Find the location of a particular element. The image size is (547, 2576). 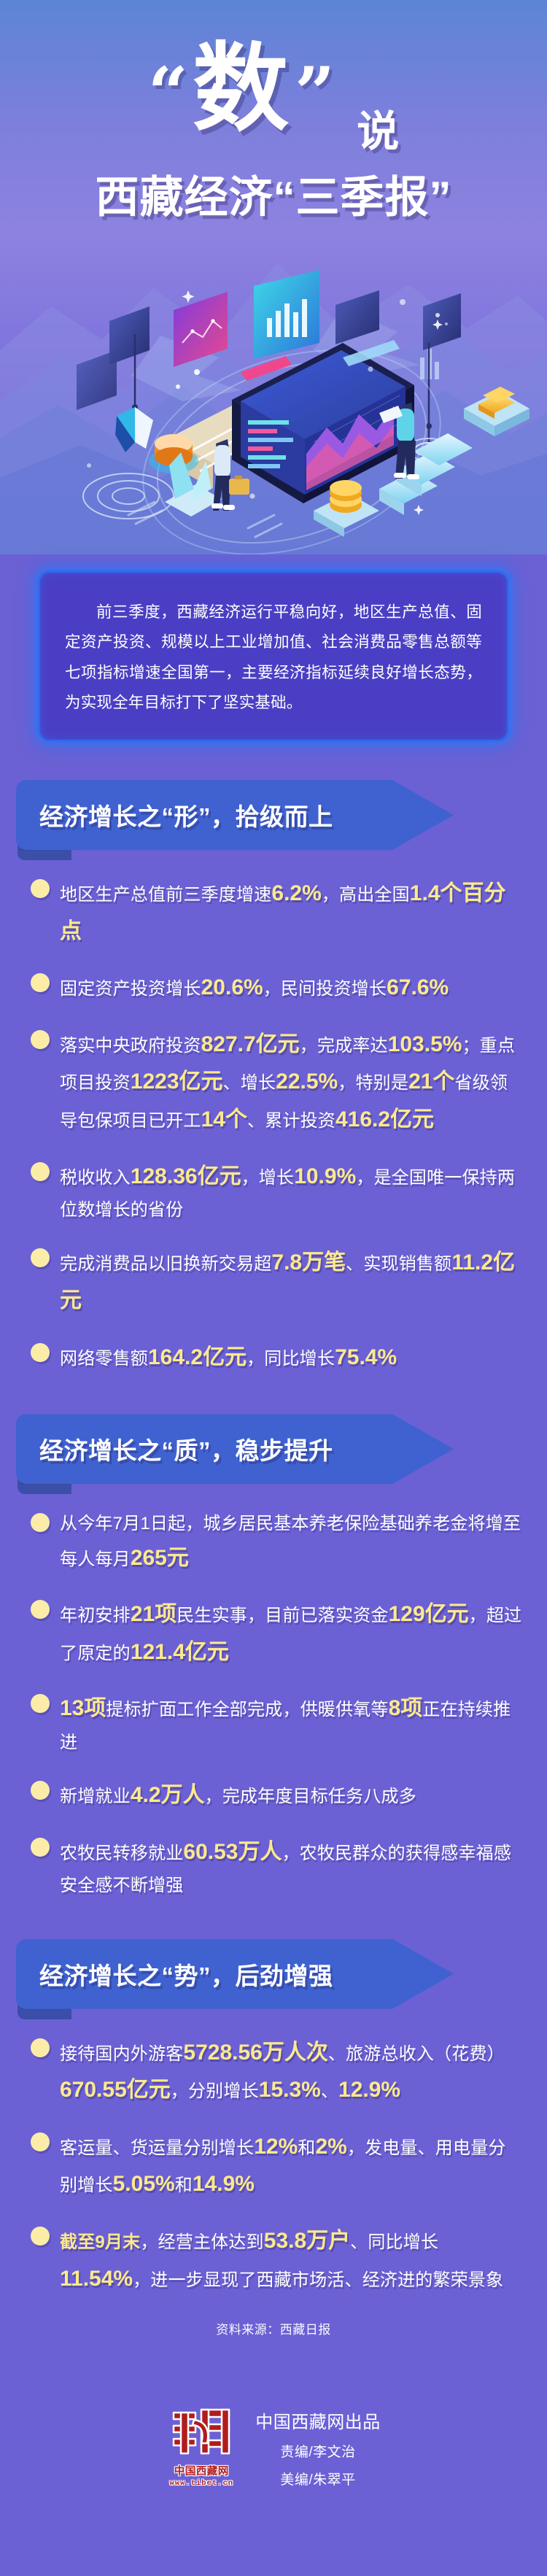

highlight-value: 416.2亿元 is located at coordinates (385, 1119).